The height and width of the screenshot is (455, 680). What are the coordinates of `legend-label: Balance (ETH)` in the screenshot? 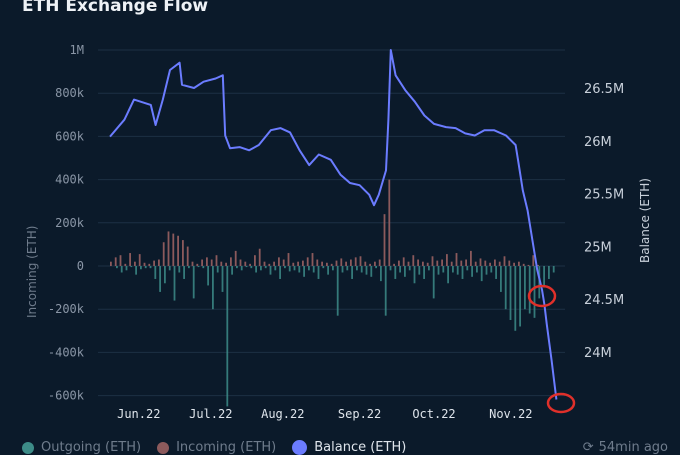 It's located at (360, 447).